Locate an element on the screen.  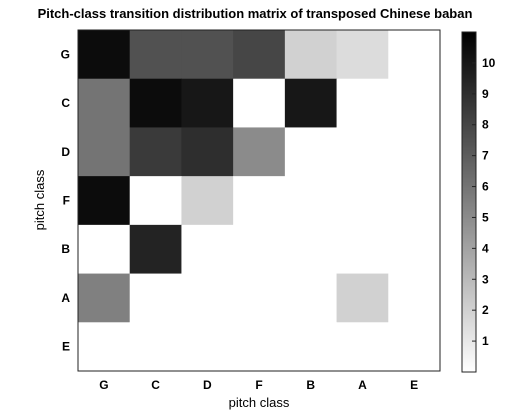
colorbar-tick-label: 6 is located at coordinates (485, 187).